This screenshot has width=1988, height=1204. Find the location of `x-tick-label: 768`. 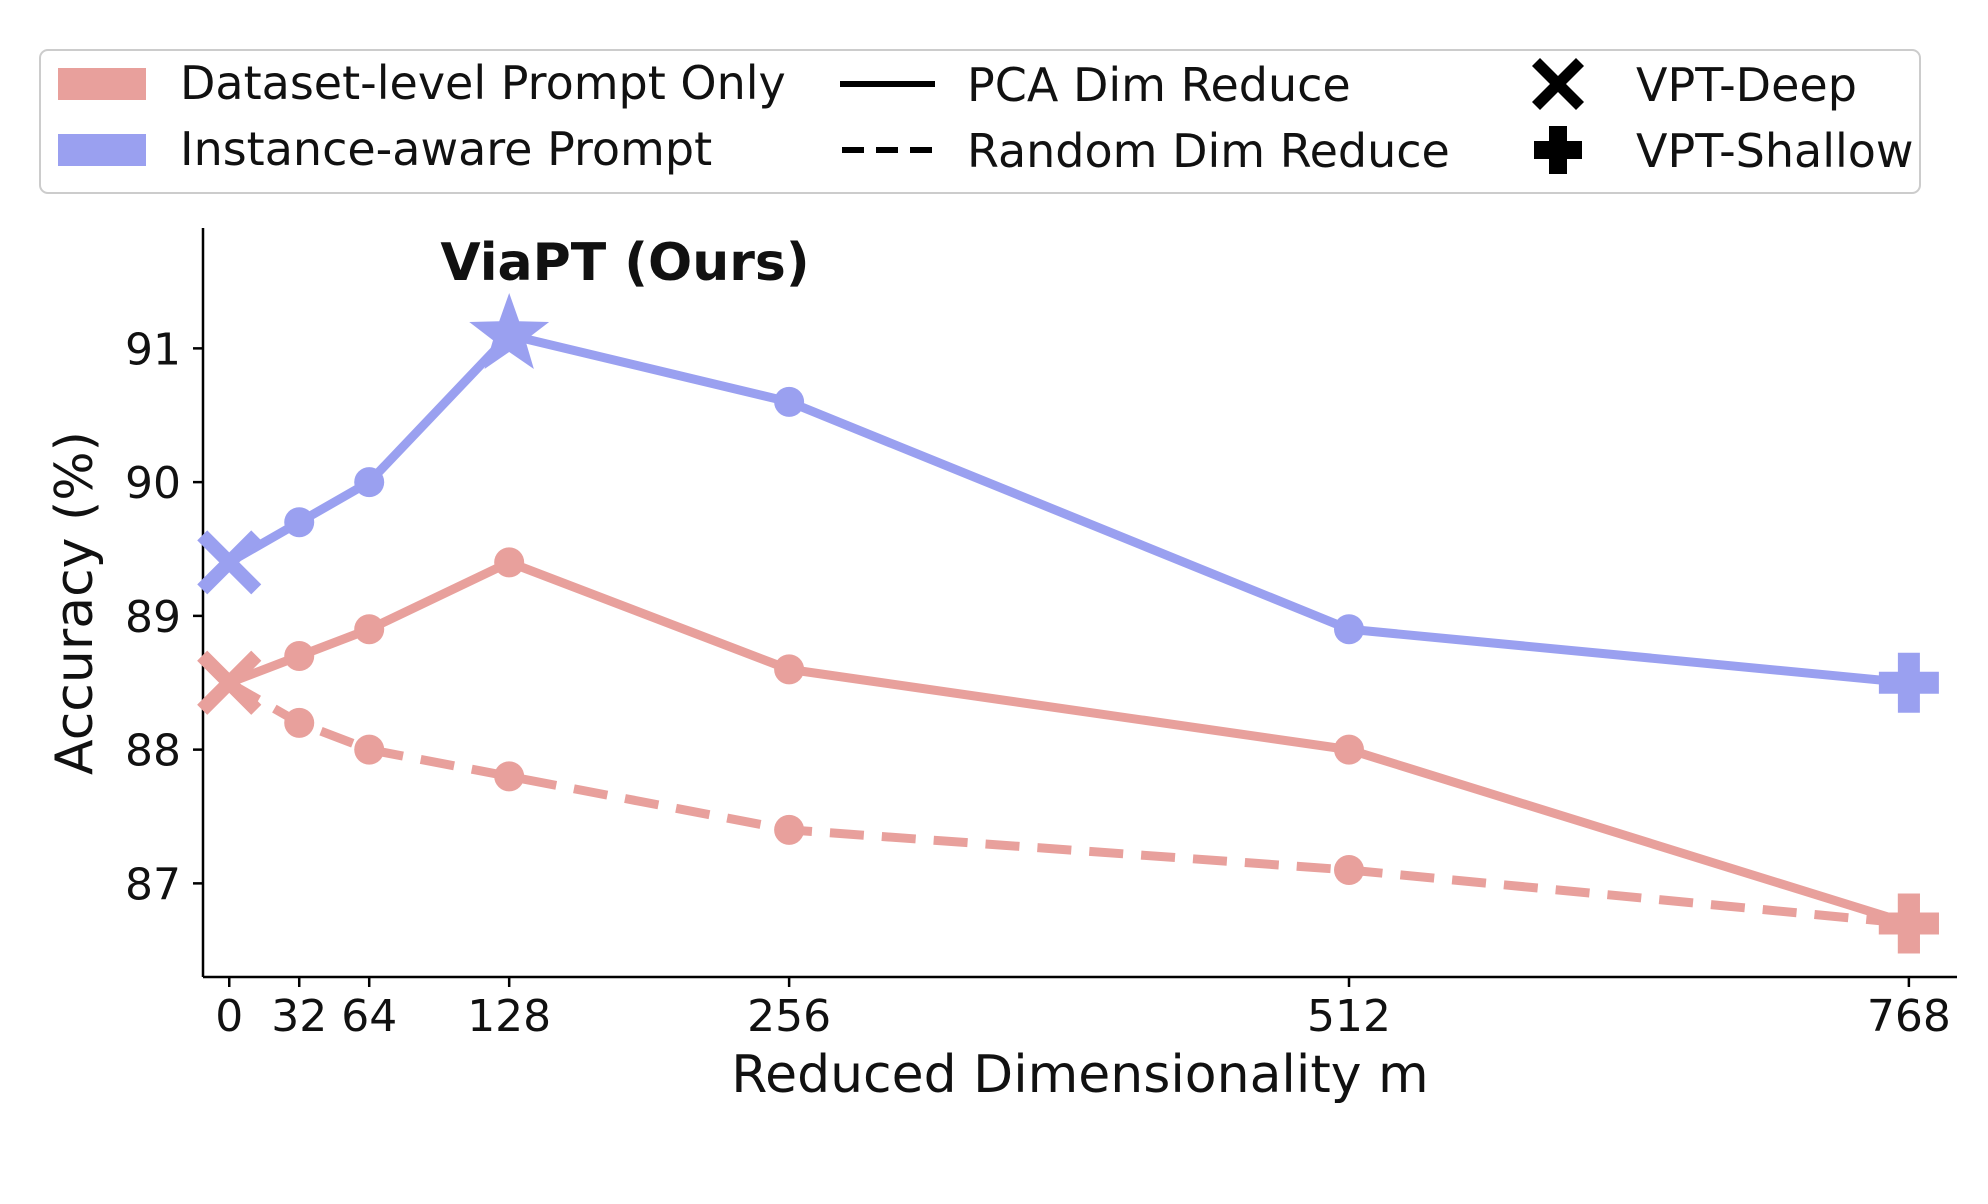

x-tick-label: 768 is located at coordinates (1909, 1016).